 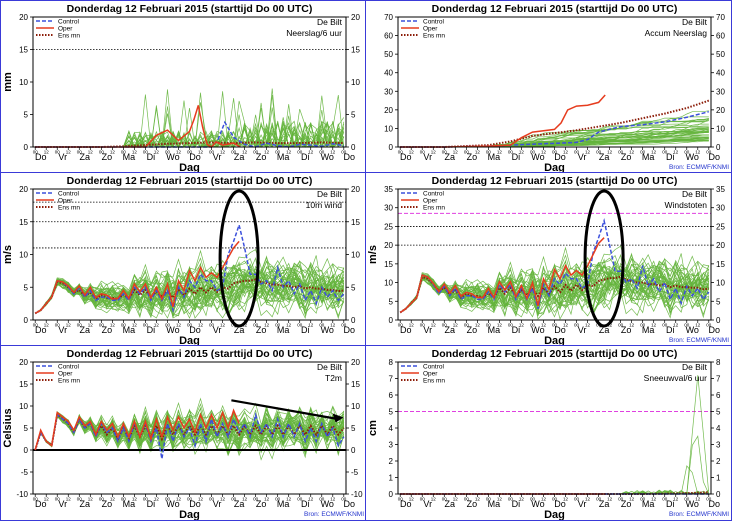 What do you see at coordinates (388, 17) in the screenshot?
I see `accum-ytick-label-left: 70` at bounding box center [388, 17].